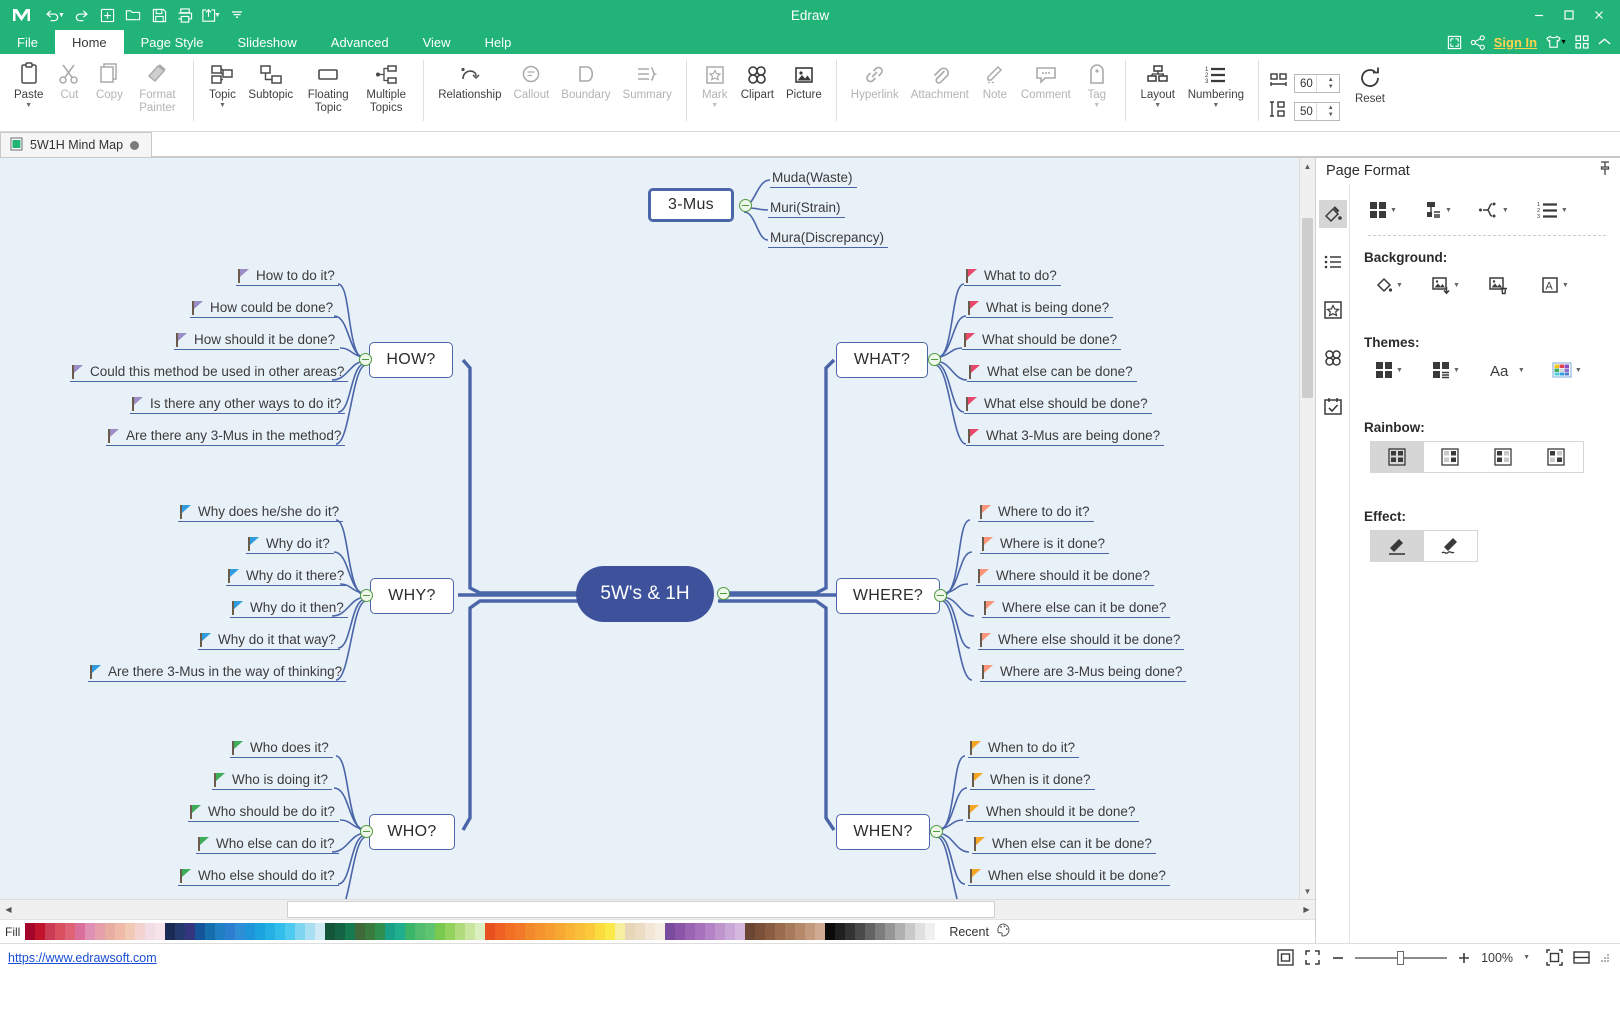  Describe the element at coordinates (1445, 370) in the screenshot. I see `theme-layout-button: ▼` at that location.